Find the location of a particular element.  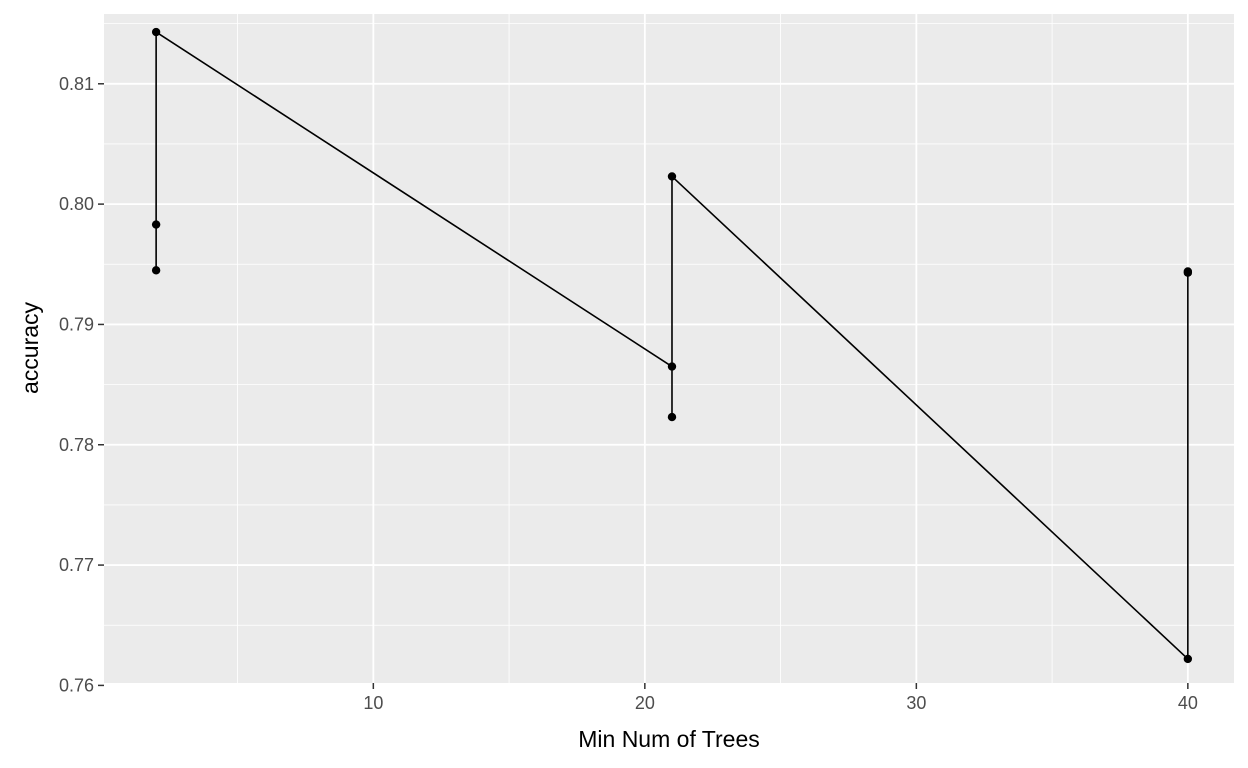

y-axis: 0.76 0.77 0.78 0.79 0.80 0.81 is located at coordinates (81, 384).